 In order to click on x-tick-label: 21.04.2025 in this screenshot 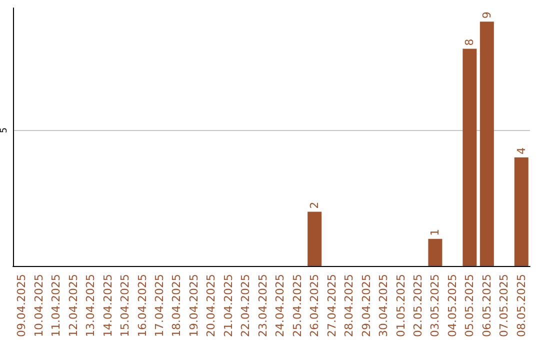, I will do `click(228, 306)`.